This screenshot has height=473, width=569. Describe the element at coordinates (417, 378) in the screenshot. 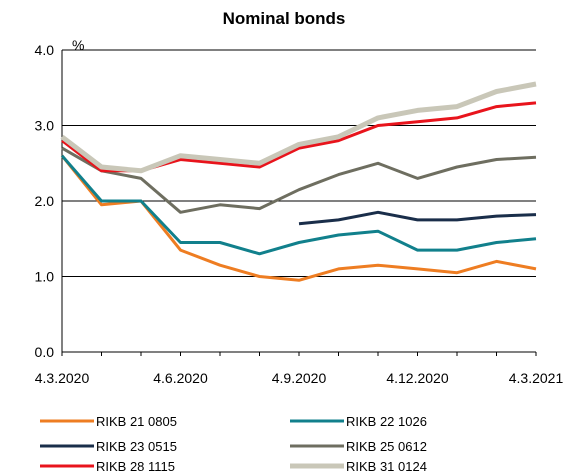

I see `x-tick-label: 4.12.2020` at that location.